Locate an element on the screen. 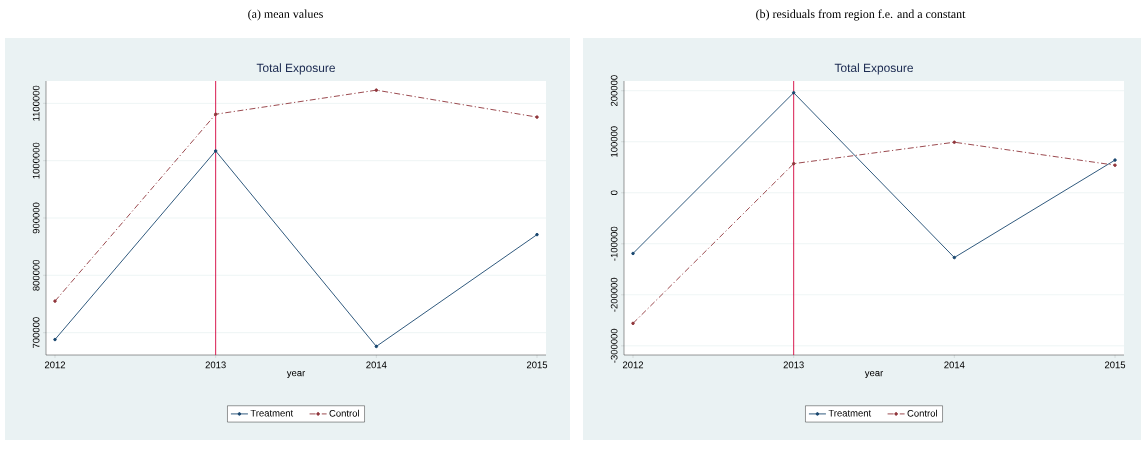 This screenshot has height=453, width=1142. y-tick-label: 100000 is located at coordinates (614, 141).